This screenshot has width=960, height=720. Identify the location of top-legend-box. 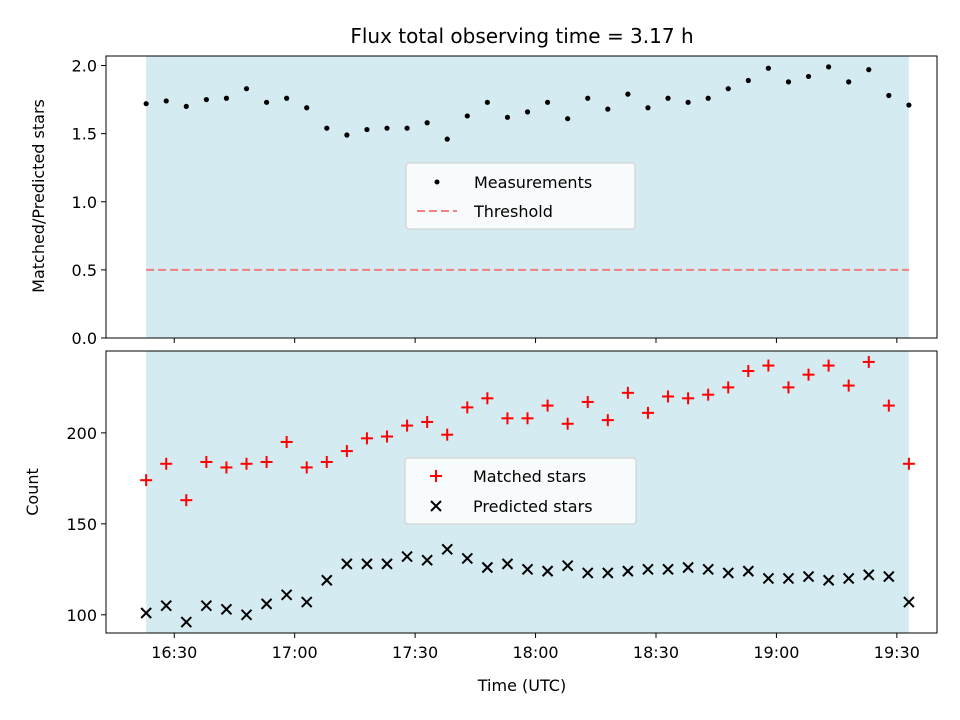
(520, 196).